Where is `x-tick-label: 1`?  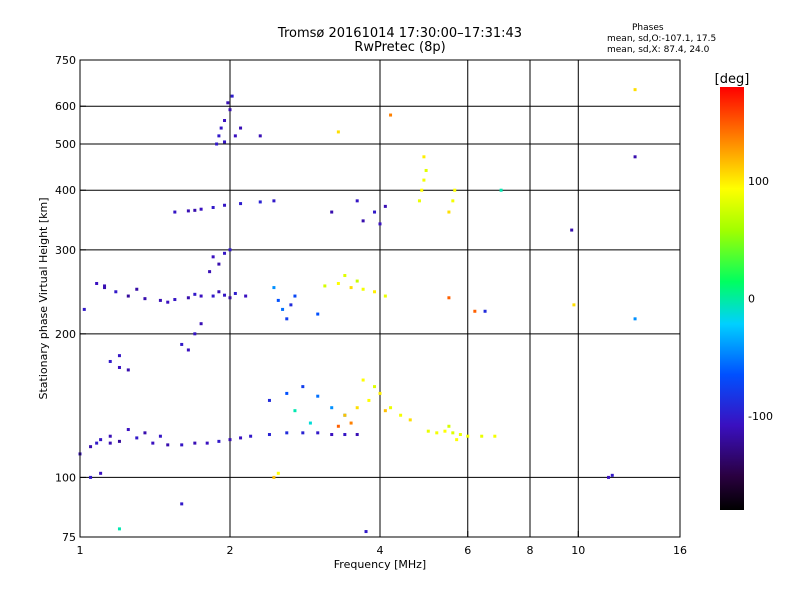
x-tick-label: 1 is located at coordinates (80, 550).